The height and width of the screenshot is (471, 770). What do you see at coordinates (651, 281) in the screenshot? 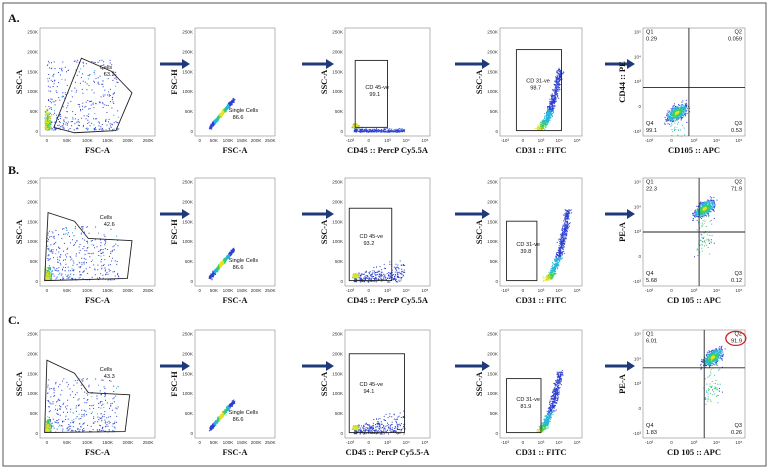
I see `quadrant-value: 5.68` at bounding box center [651, 281].